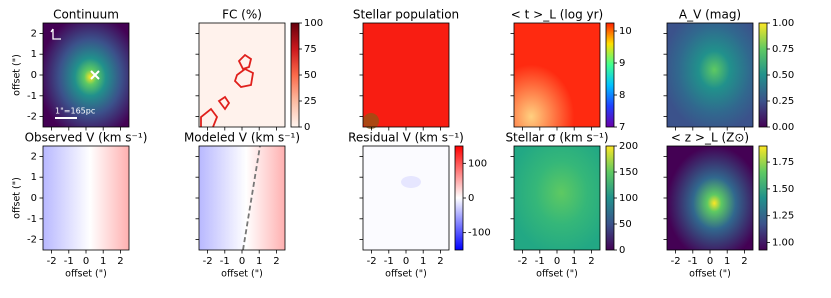 The height and width of the screenshot is (298, 831). Describe the element at coordinates (55, 34) in the screenshot. I see `compass` at that location.